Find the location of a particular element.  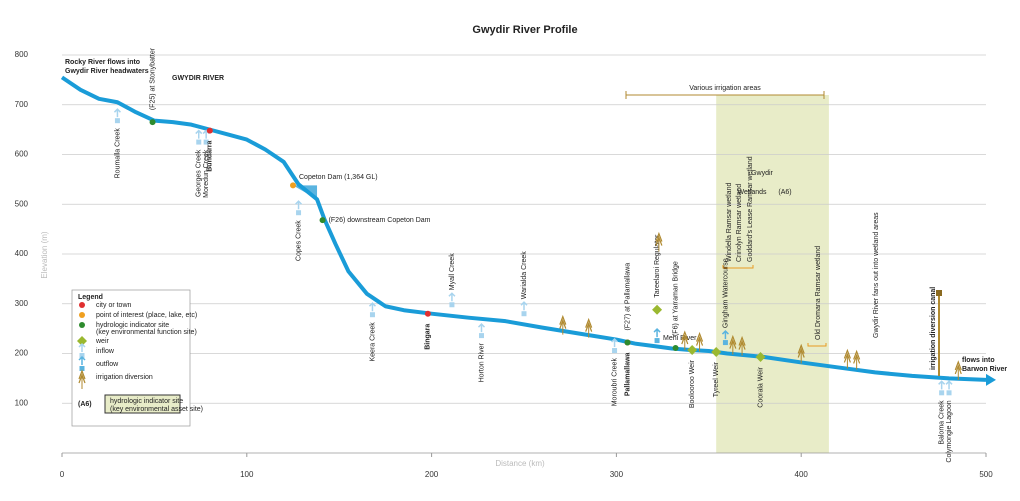

outflow-symbol is located at coordinates (82, 363).